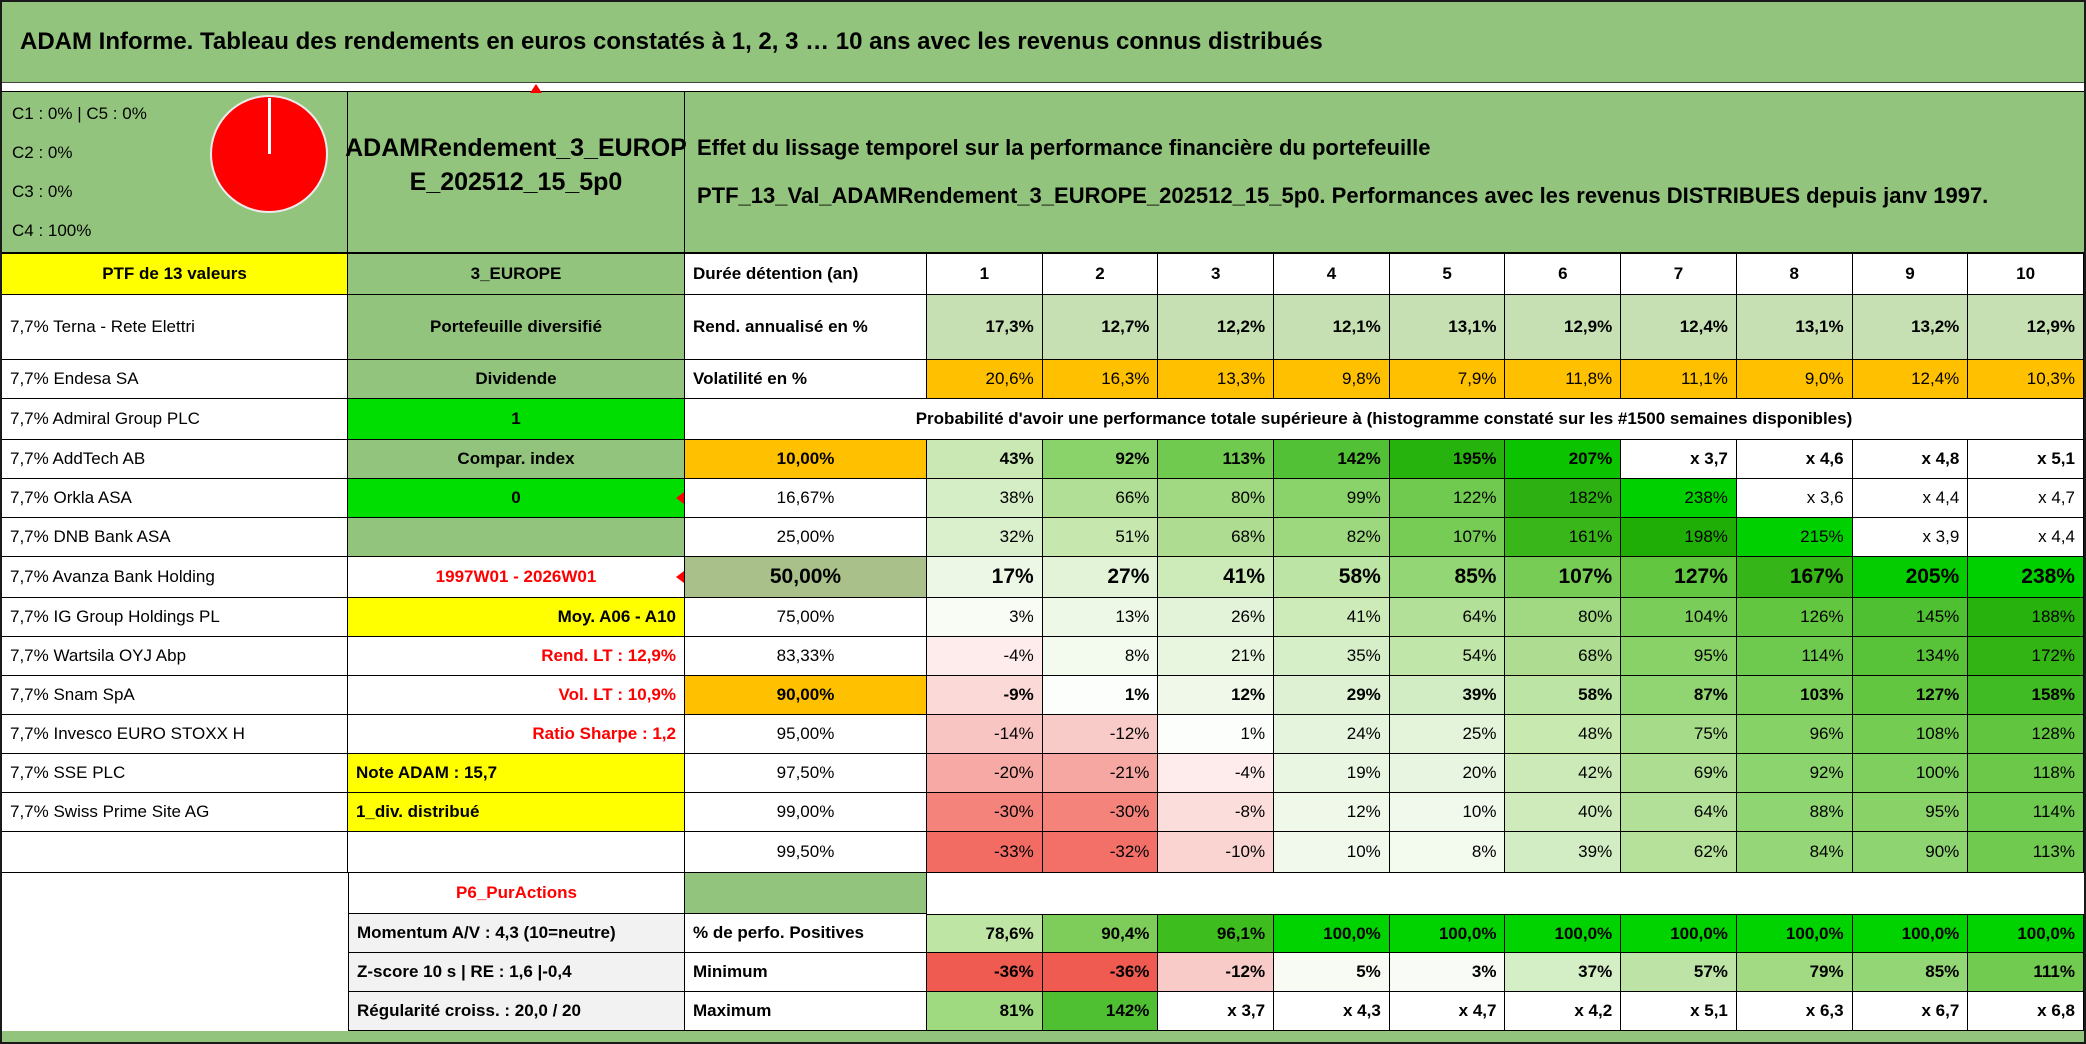 The height and width of the screenshot is (1044, 2086). Describe the element at coordinates (175, 498) in the screenshot. I see `stock-name-cell: 7,7% Orkla ASA` at that location.